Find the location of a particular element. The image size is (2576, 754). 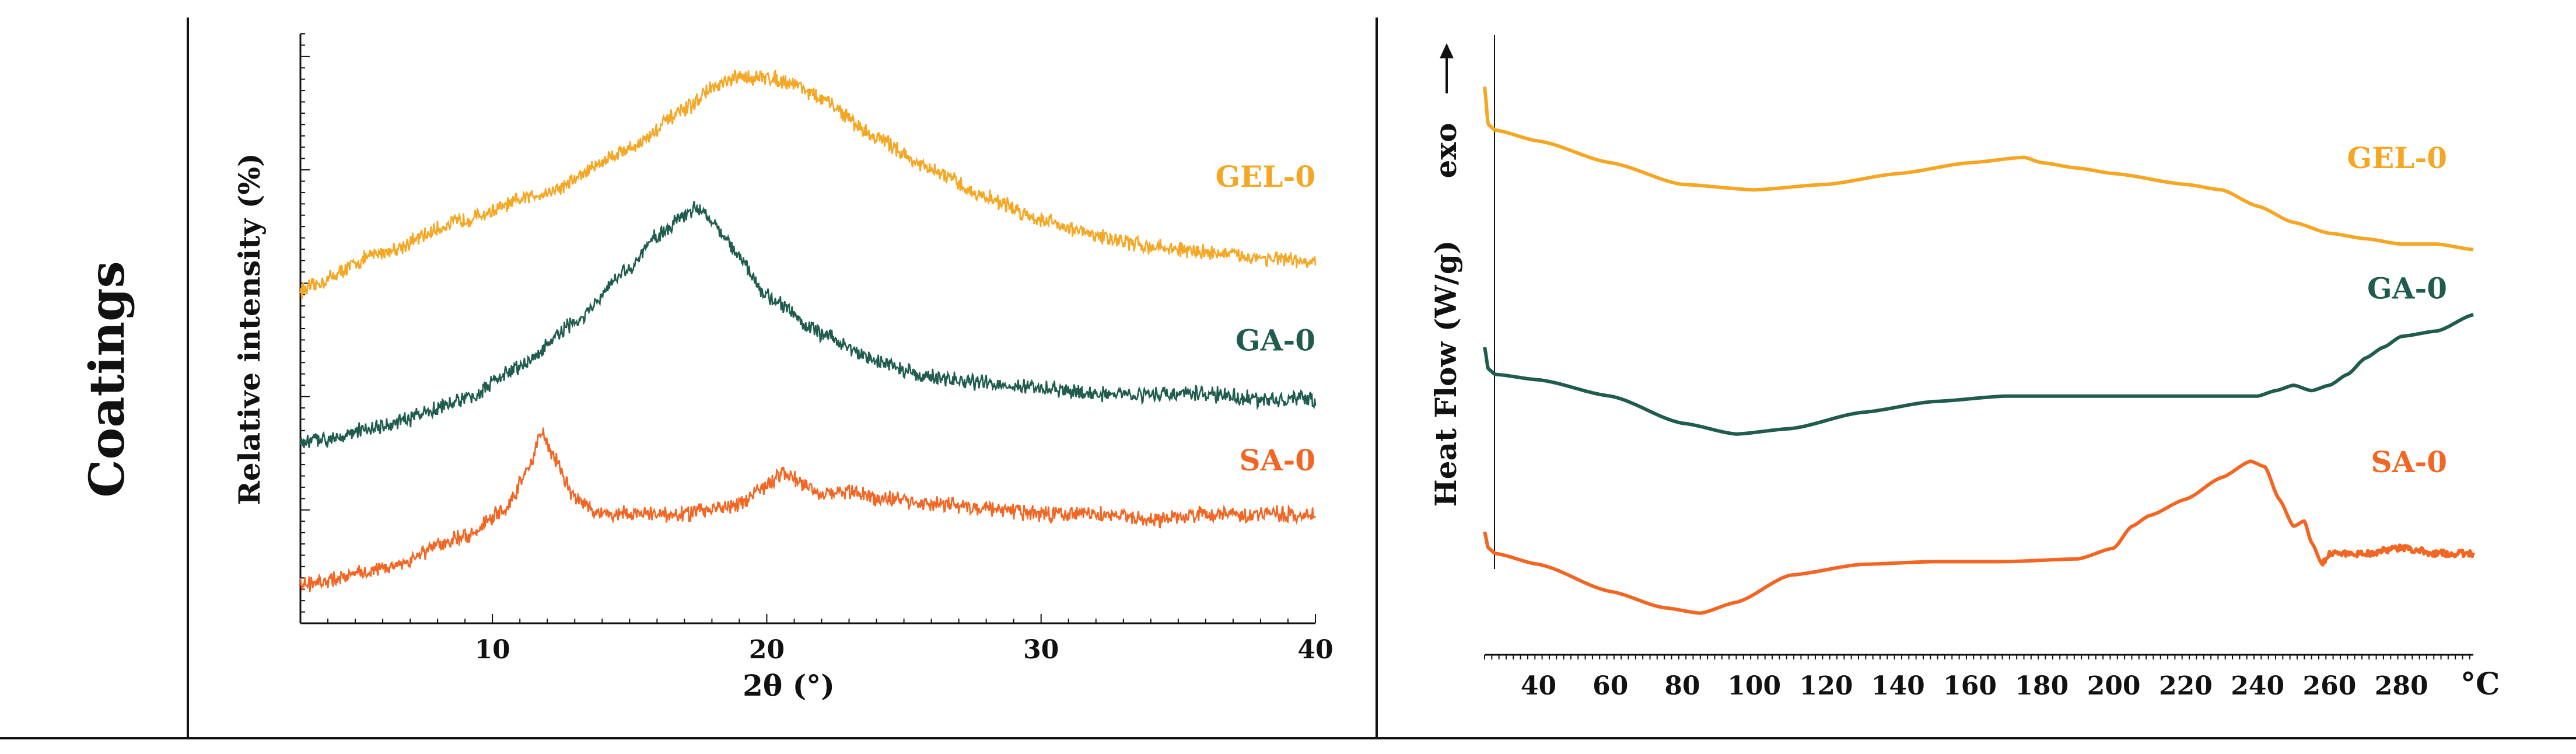

xrd-x-tick-label: 10 is located at coordinates (492, 650).